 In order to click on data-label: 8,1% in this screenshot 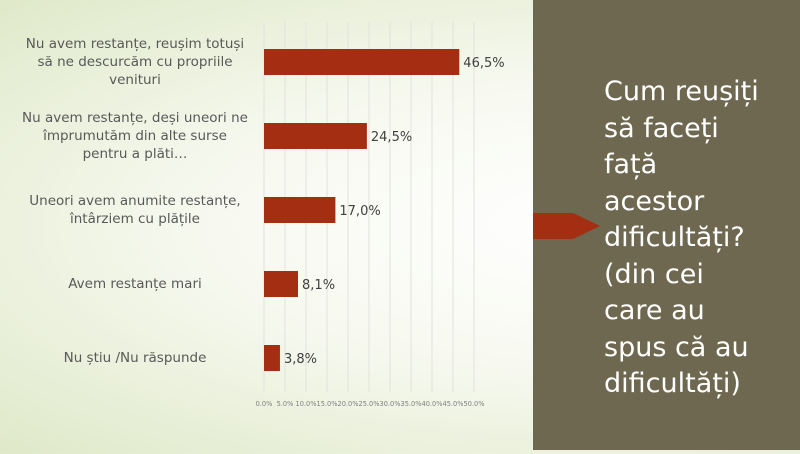, I will do `click(318, 285)`.